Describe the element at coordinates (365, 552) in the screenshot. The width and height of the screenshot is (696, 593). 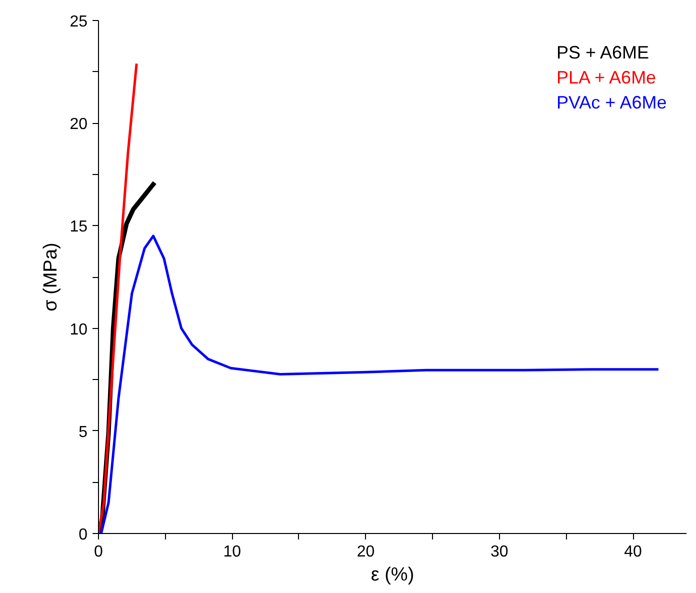
I see `x-tick-label: 20` at that location.